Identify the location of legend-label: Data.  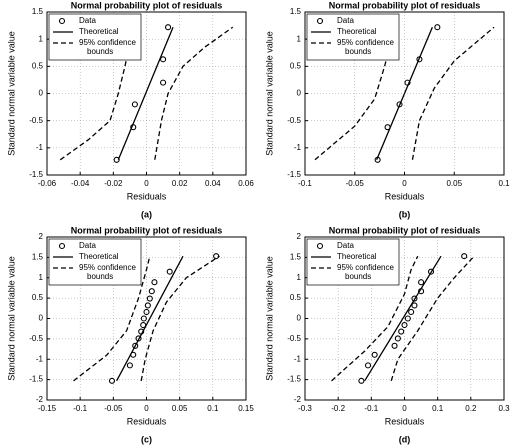
(345, 20).